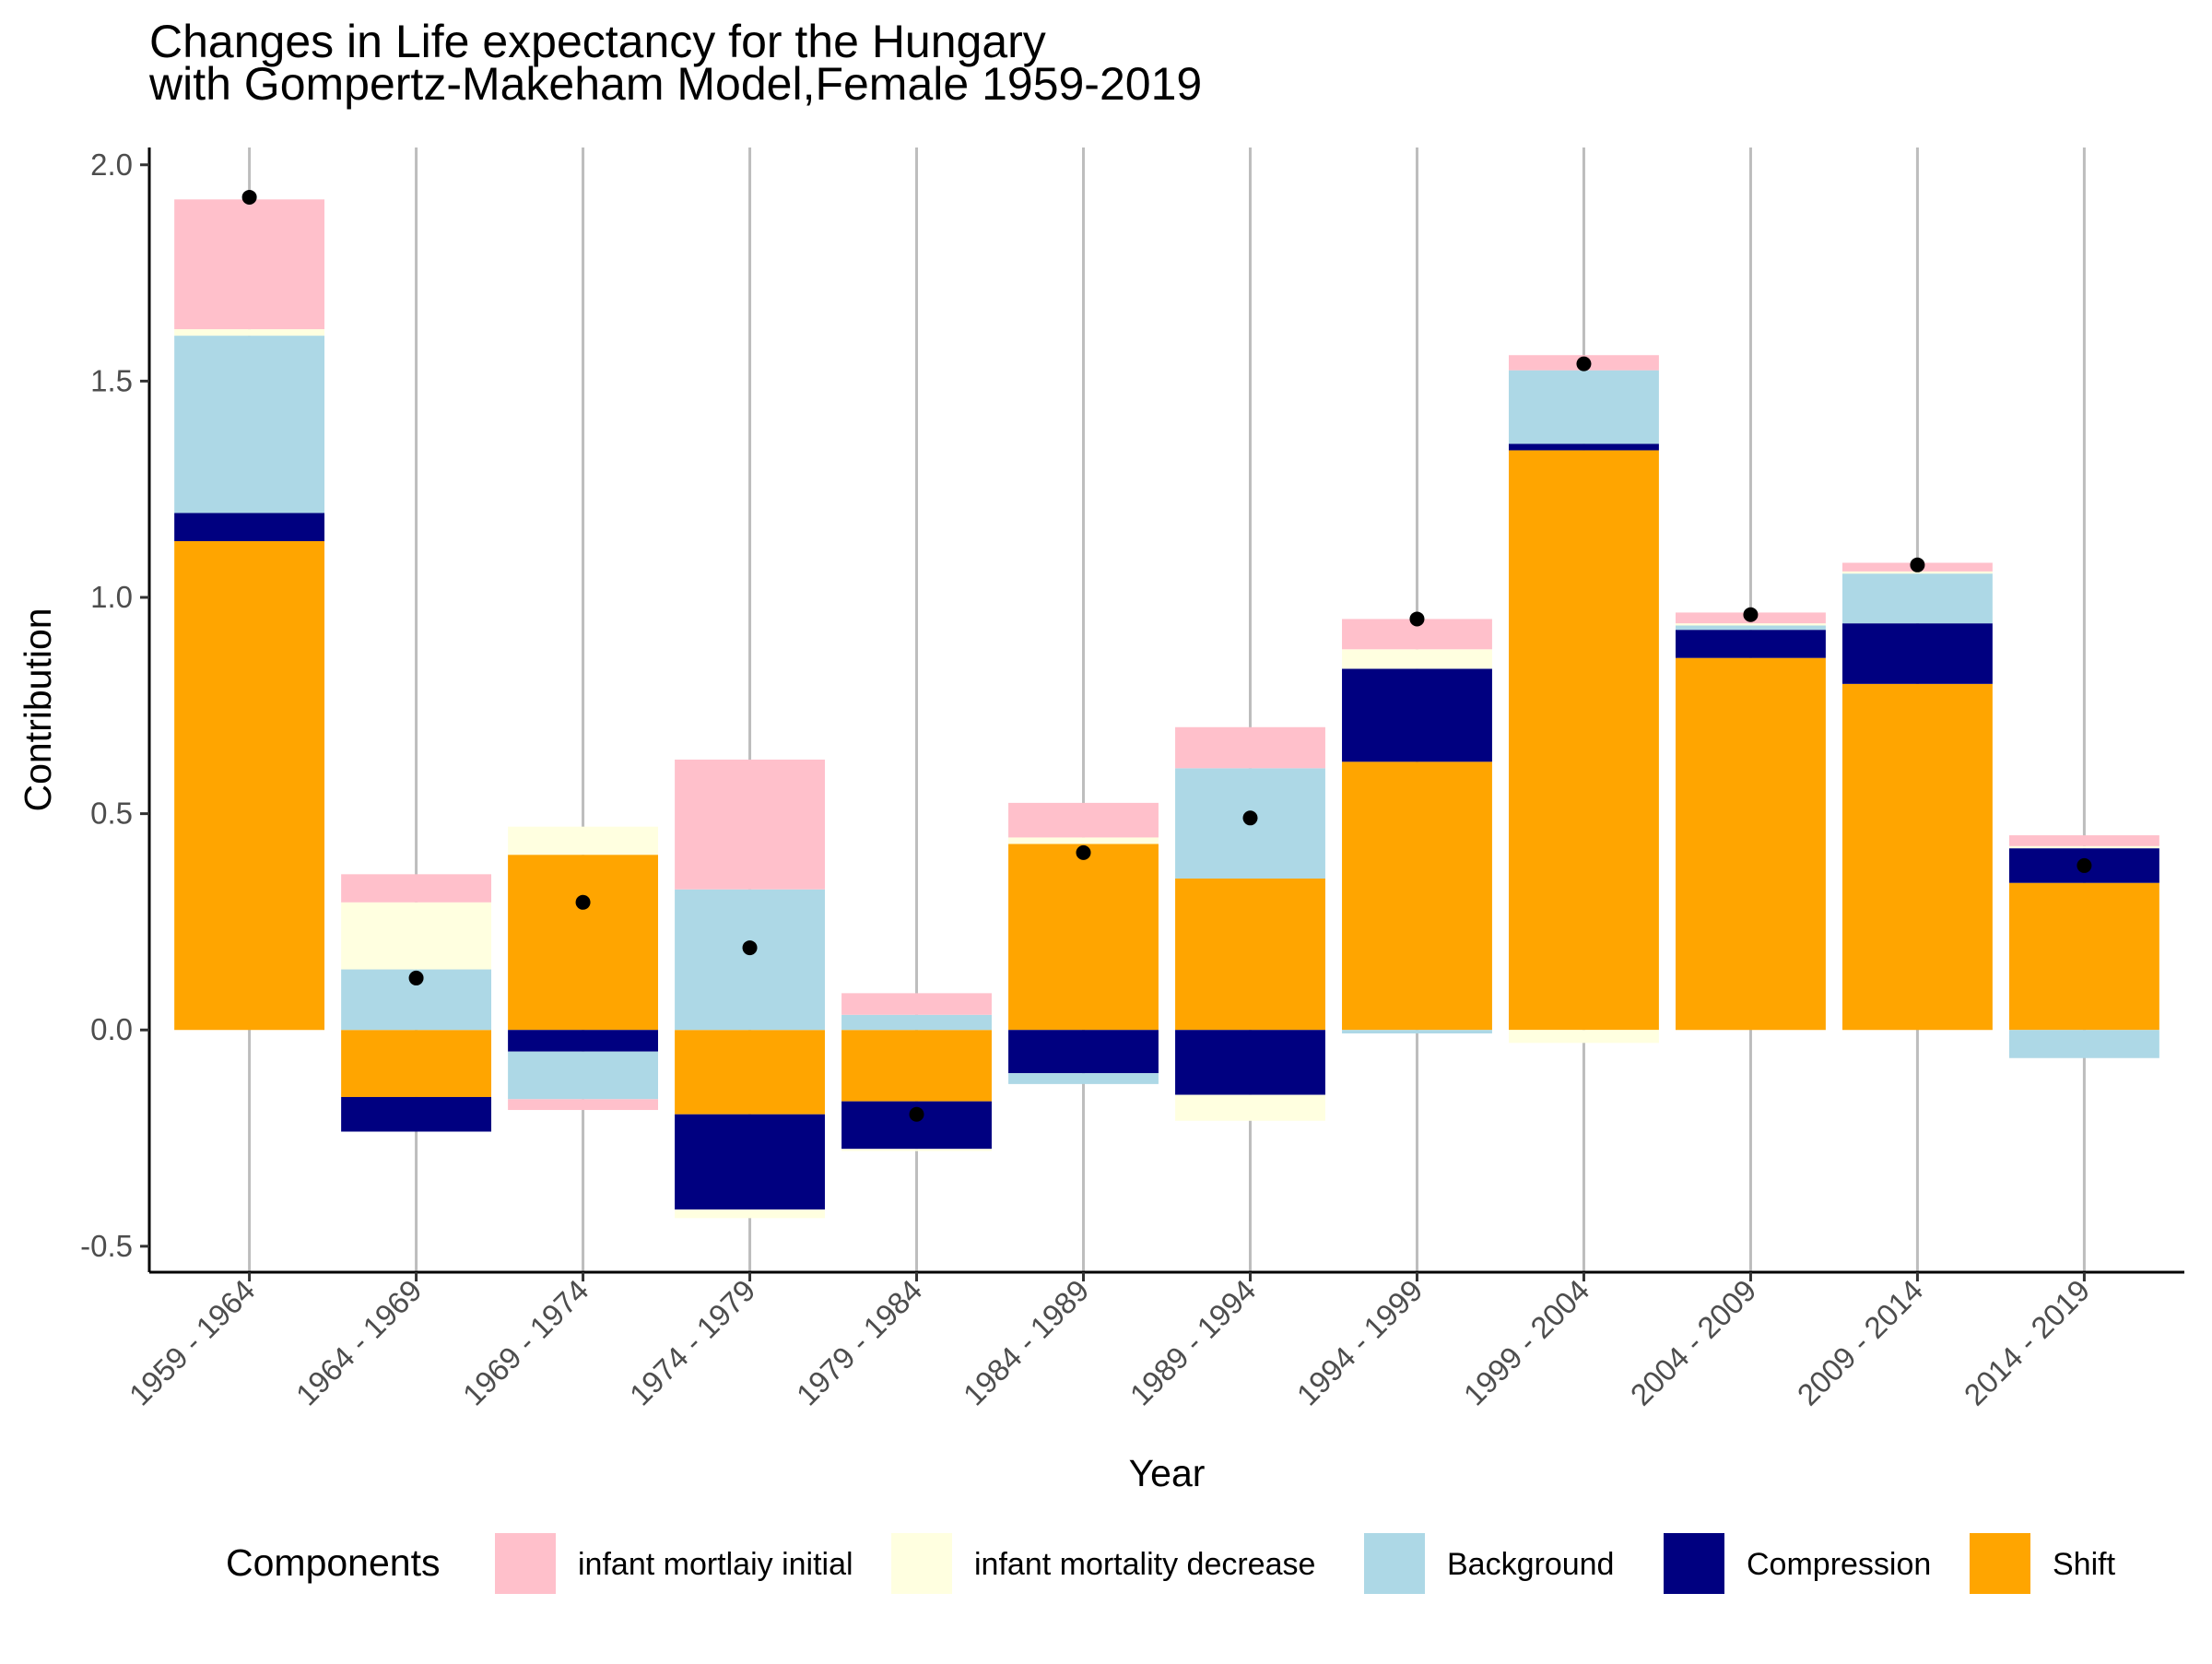 This screenshot has width=2212, height=1664. I want to click on x-tick-label: 1959 - 1964, so click(192, 1342).